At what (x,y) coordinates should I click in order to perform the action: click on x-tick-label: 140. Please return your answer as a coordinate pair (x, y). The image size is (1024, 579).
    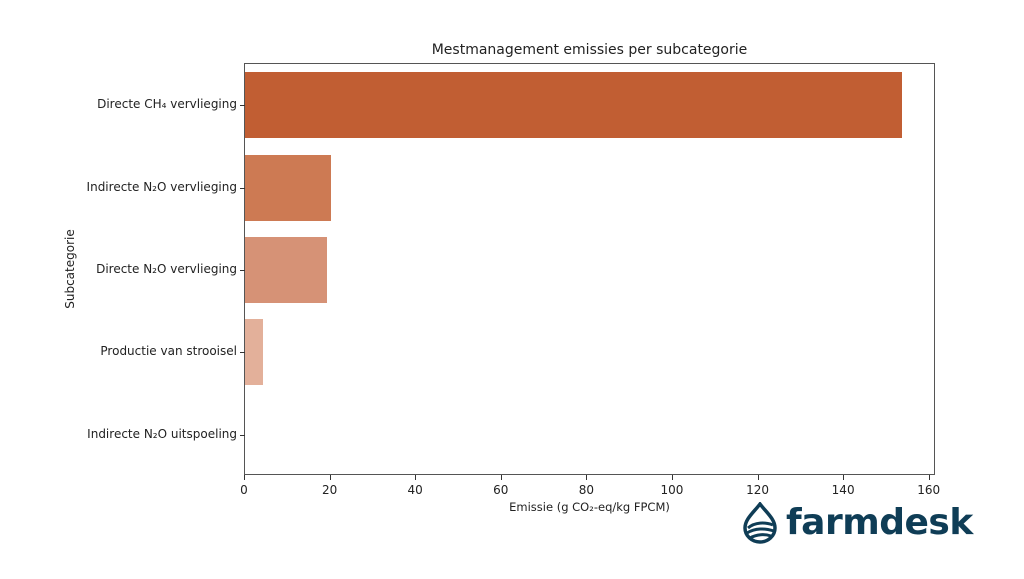
    Looking at the image, I should click on (843, 490).